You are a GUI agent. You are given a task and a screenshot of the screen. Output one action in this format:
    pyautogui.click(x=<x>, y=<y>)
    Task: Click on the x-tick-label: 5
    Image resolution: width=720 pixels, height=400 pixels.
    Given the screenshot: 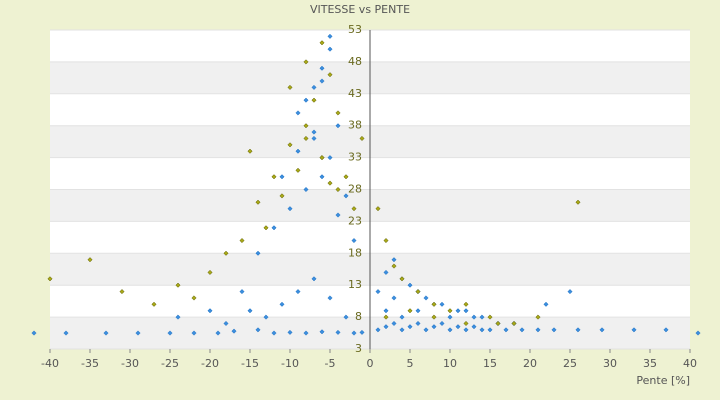 What is the action you would take?
    pyautogui.click(x=410, y=363)
    